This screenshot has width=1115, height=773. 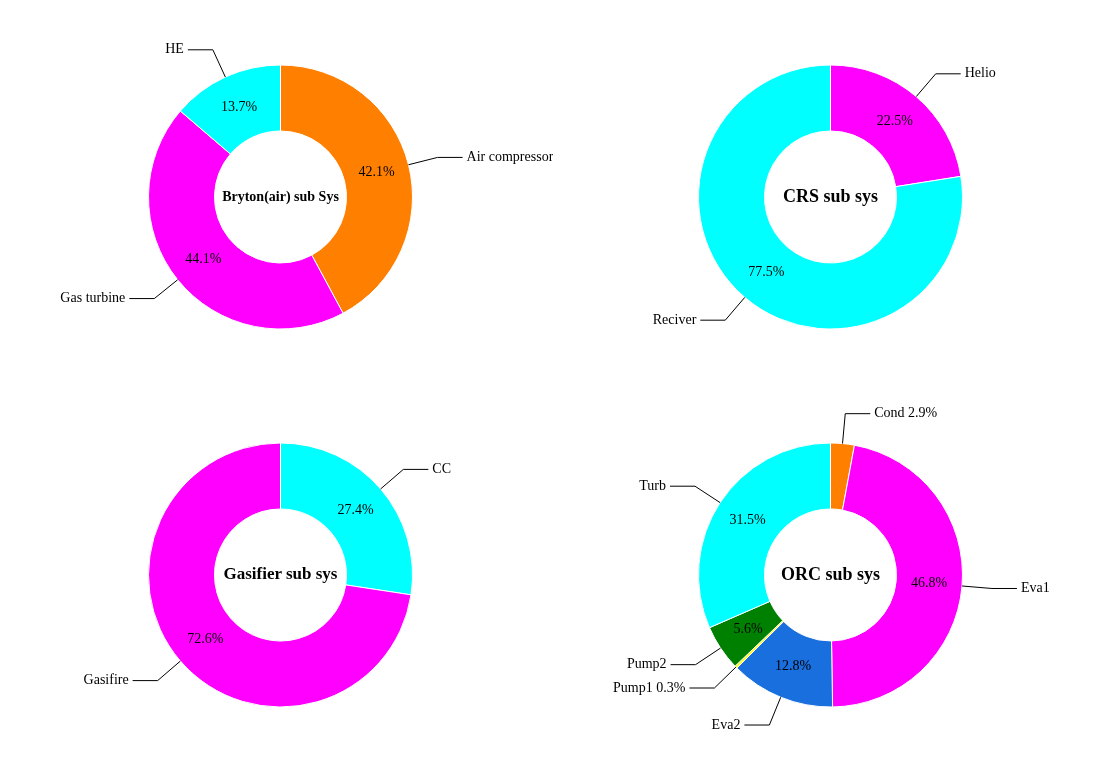 What do you see at coordinates (646, 664) in the screenshot?
I see `slice-label: Pump2` at bounding box center [646, 664].